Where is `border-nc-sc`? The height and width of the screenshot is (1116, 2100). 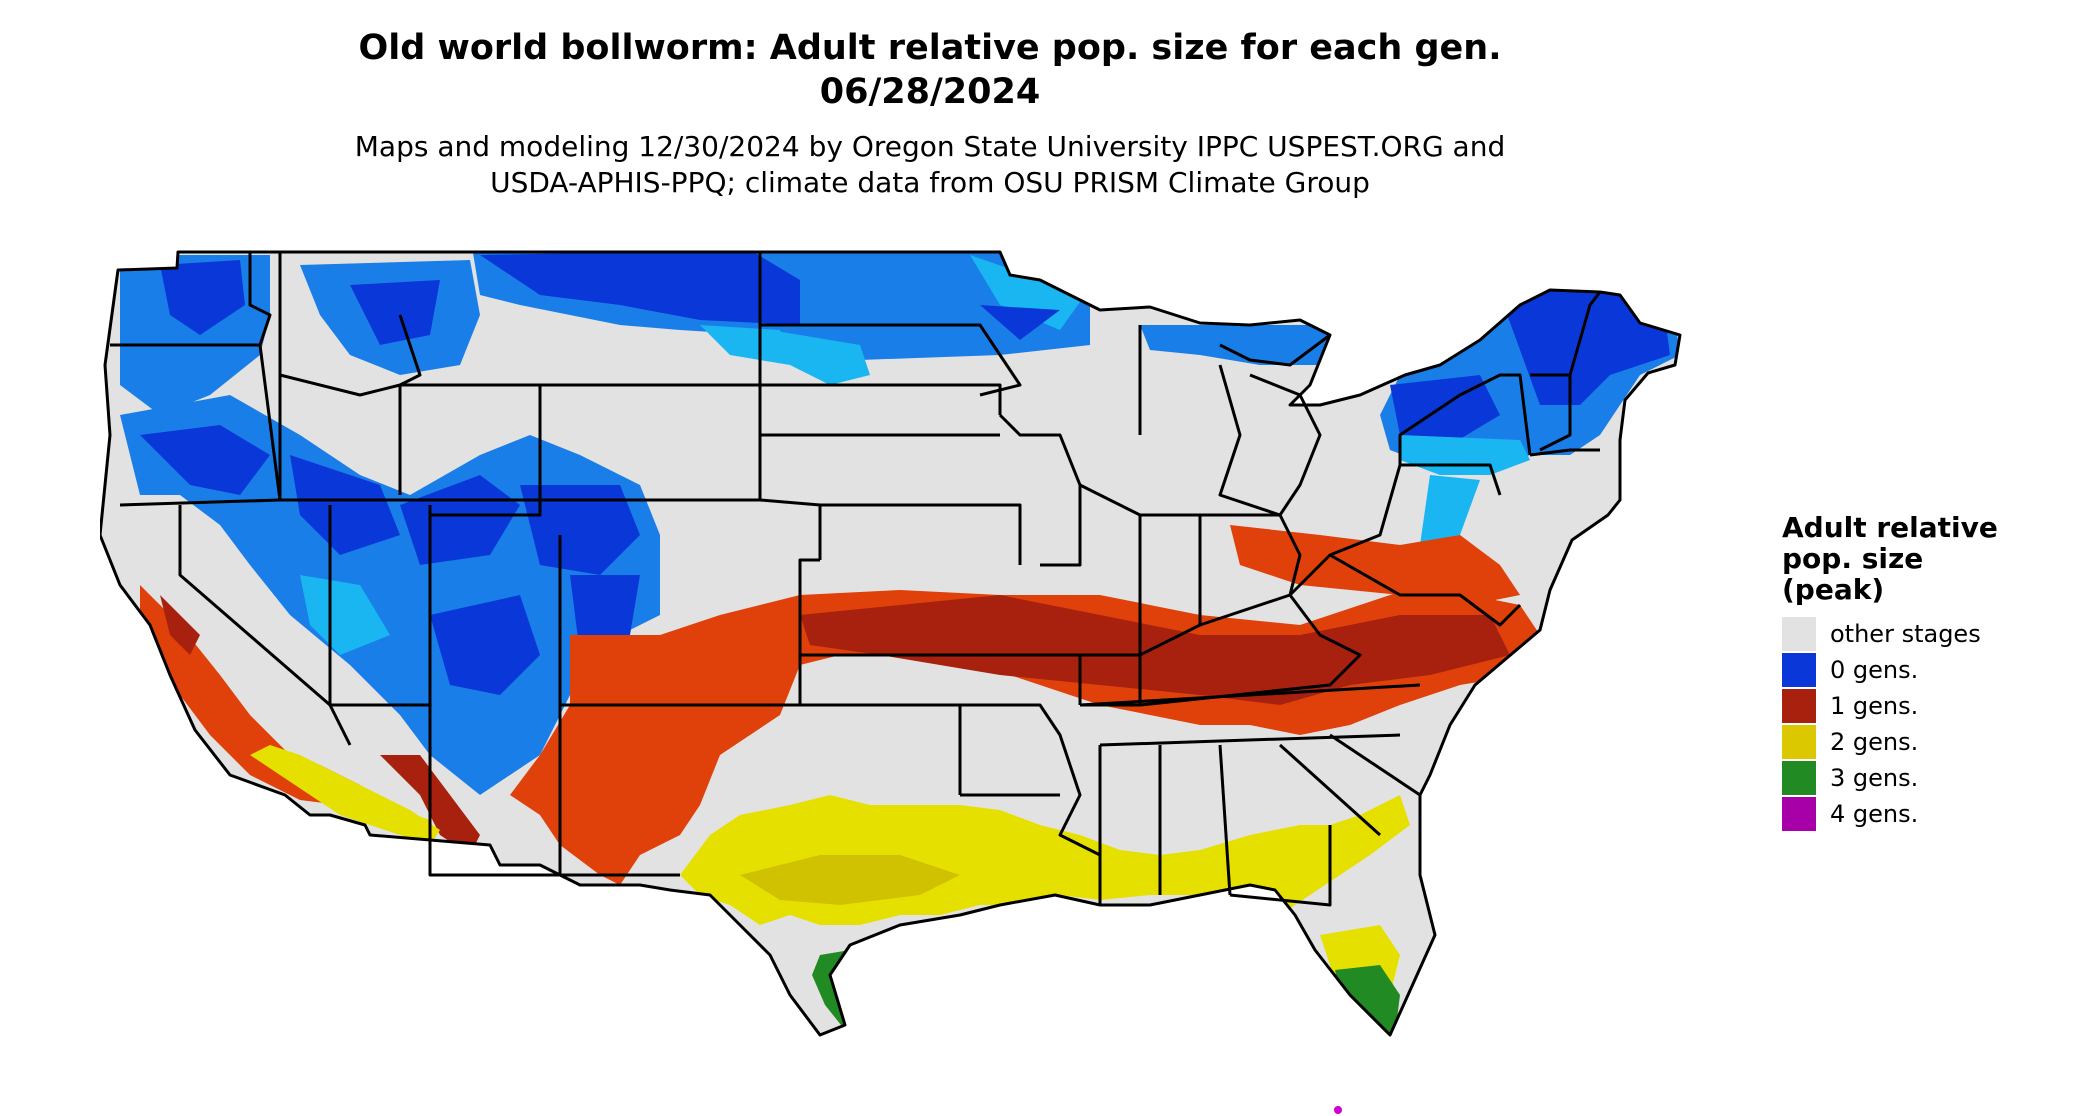 border-nc-sc is located at coordinates (1375, 765).